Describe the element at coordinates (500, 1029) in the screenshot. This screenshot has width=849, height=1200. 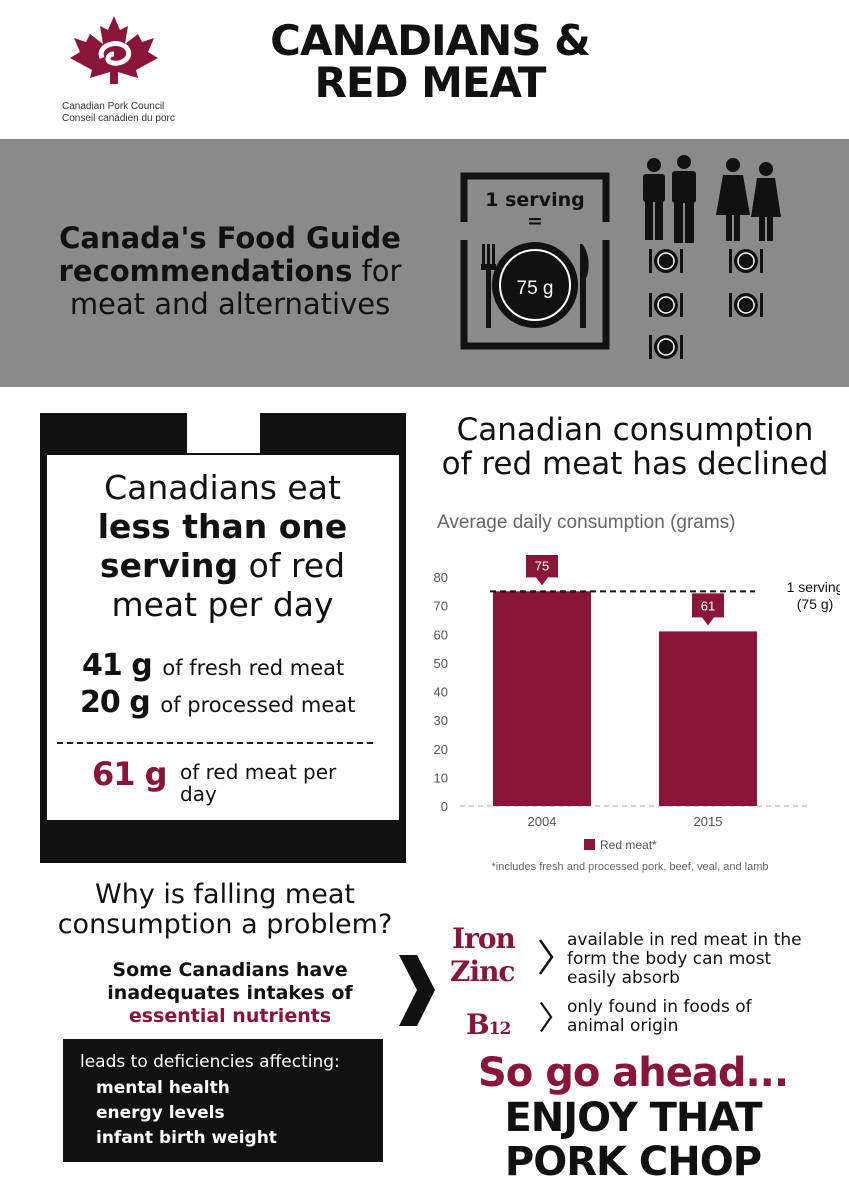
I see `b12-subscript: 12` at that location.